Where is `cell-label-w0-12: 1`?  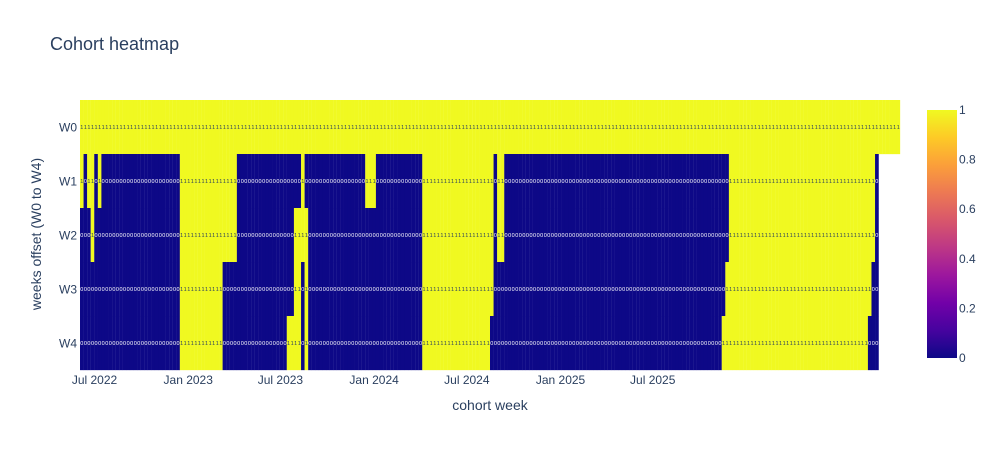 cell-label-w0-12: 1 is located at coordinates (124, 128).